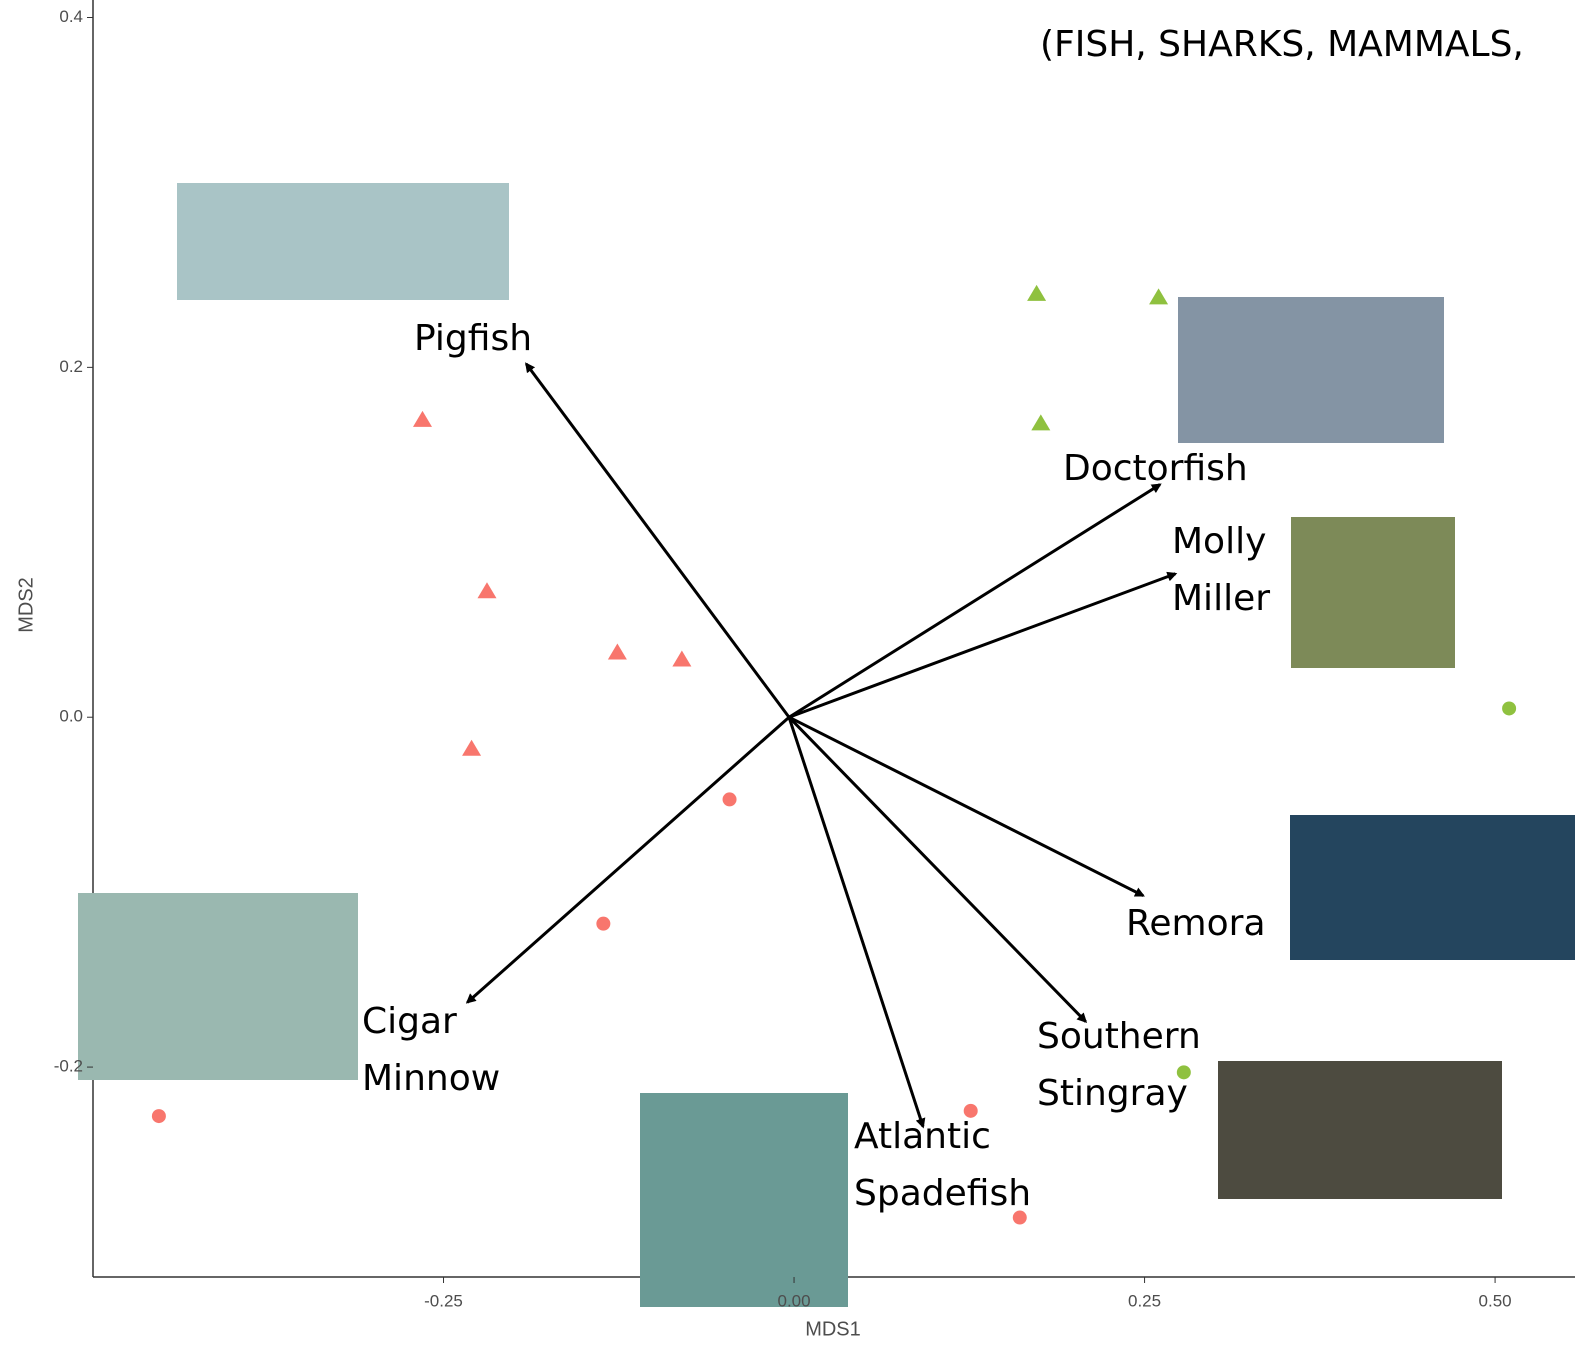 Image resolution: width=1575 pixels, height=1347 pixels. What do you see at coordinates (71, 16) in the screenshot?
I see `y-tick-label: 0.4` at bounding box center [71, 16].